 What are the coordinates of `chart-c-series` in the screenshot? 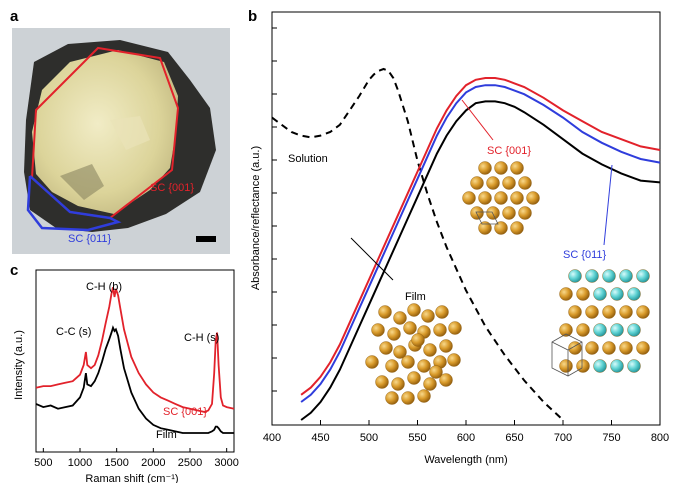 It's located at (135, 360).